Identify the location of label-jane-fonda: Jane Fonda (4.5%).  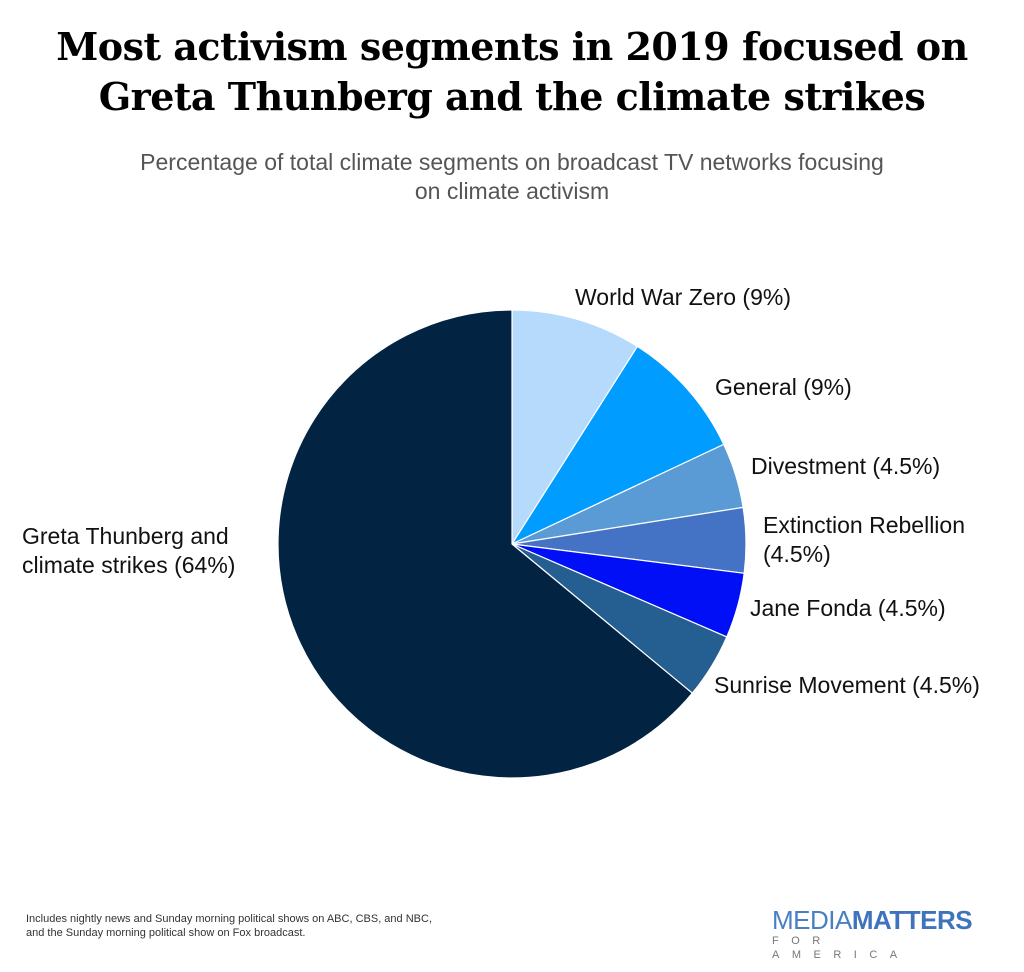
(848, 608).